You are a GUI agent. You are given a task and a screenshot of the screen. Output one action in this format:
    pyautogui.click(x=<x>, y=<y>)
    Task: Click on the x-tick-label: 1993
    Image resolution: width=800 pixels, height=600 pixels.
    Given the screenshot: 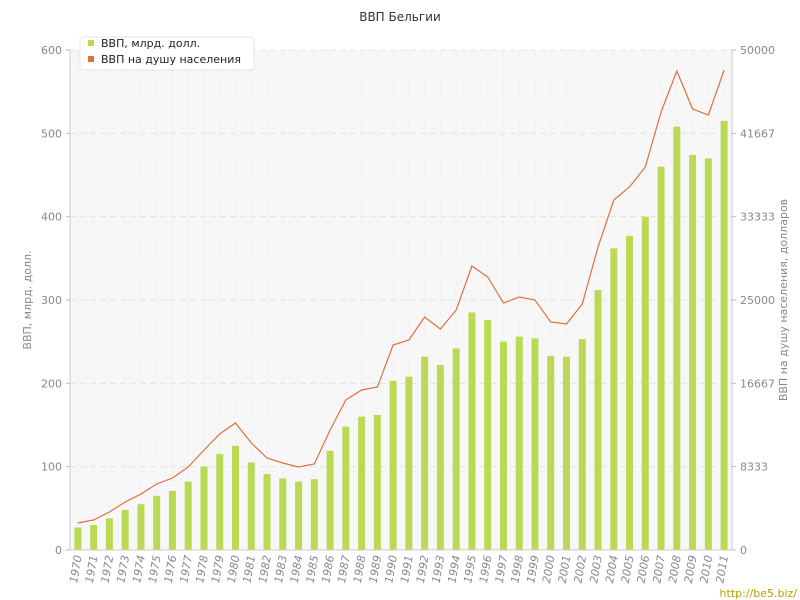 What is the action you would take?
    pyautogui.click(x=439, y=569)
    